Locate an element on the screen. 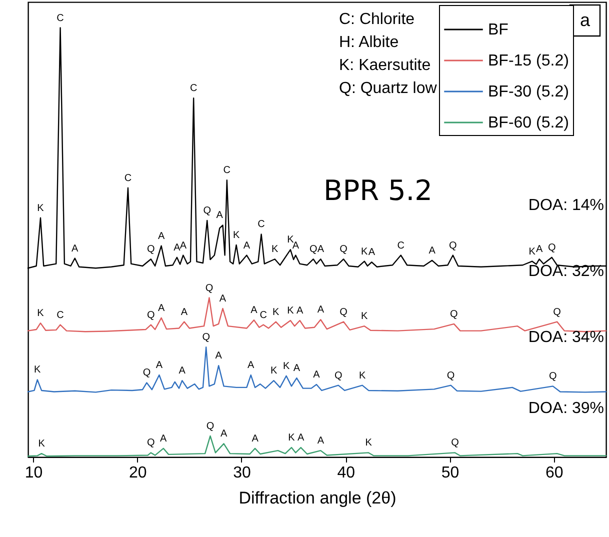  legend-label: BF-15 (5.2) is located at coordinates (528, 61).